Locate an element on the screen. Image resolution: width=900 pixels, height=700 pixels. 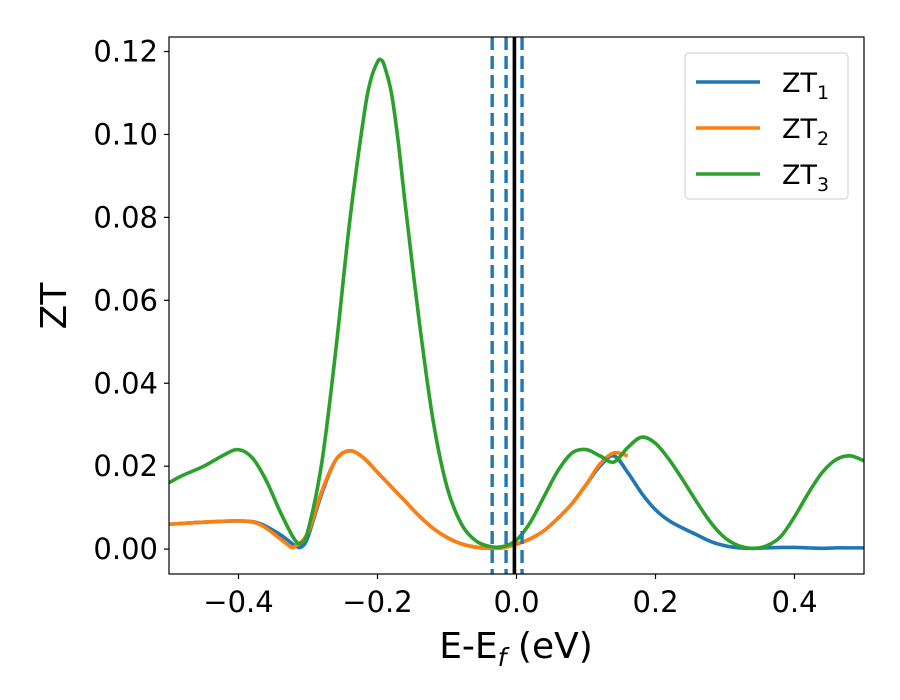
y-axis-label: ZT is located at coordinates (54, 306).